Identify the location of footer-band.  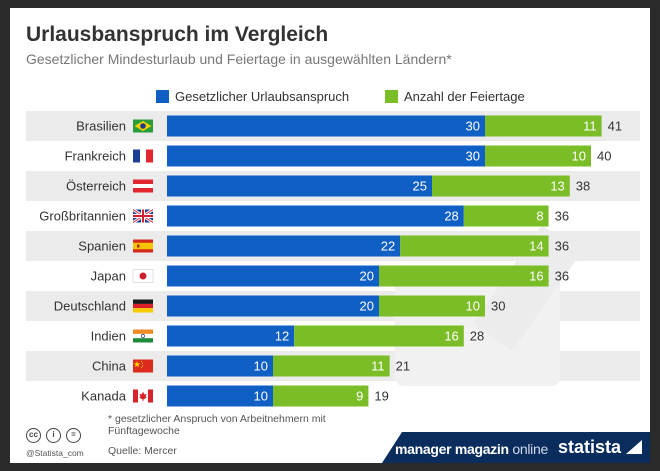
(516, 447).